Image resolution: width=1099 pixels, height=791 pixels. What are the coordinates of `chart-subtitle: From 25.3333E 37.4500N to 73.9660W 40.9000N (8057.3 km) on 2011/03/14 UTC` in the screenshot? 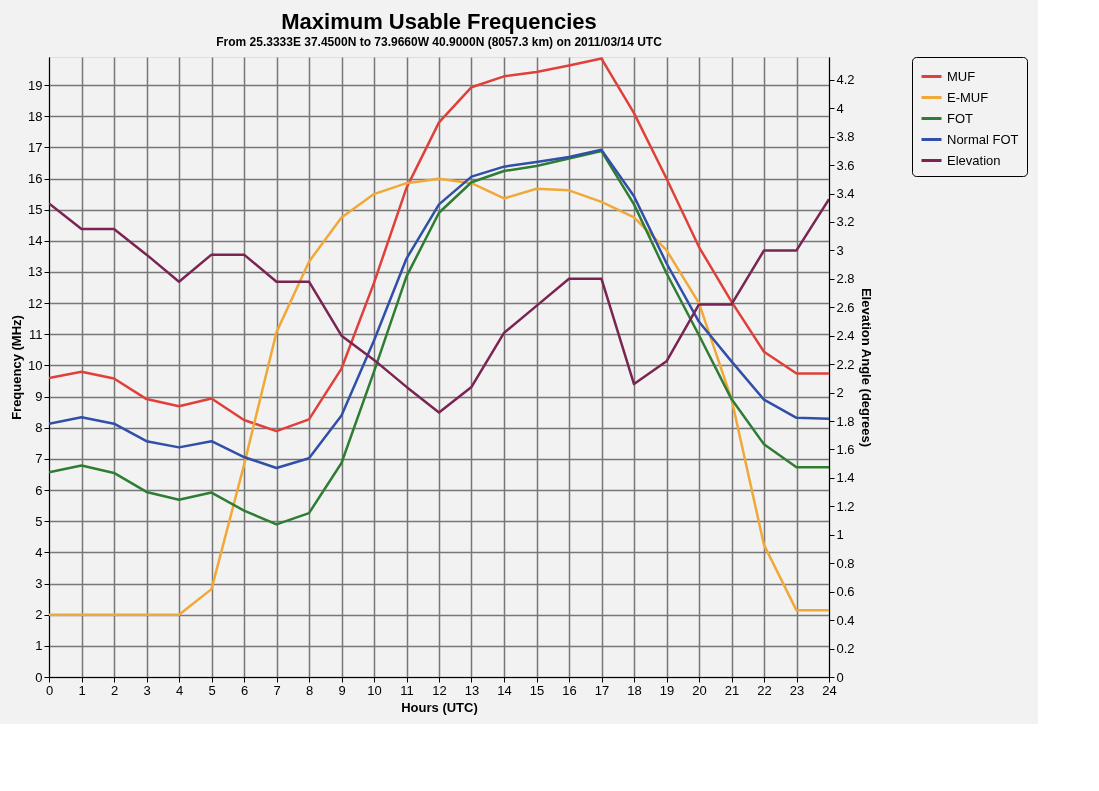 It's located at (439, 41).